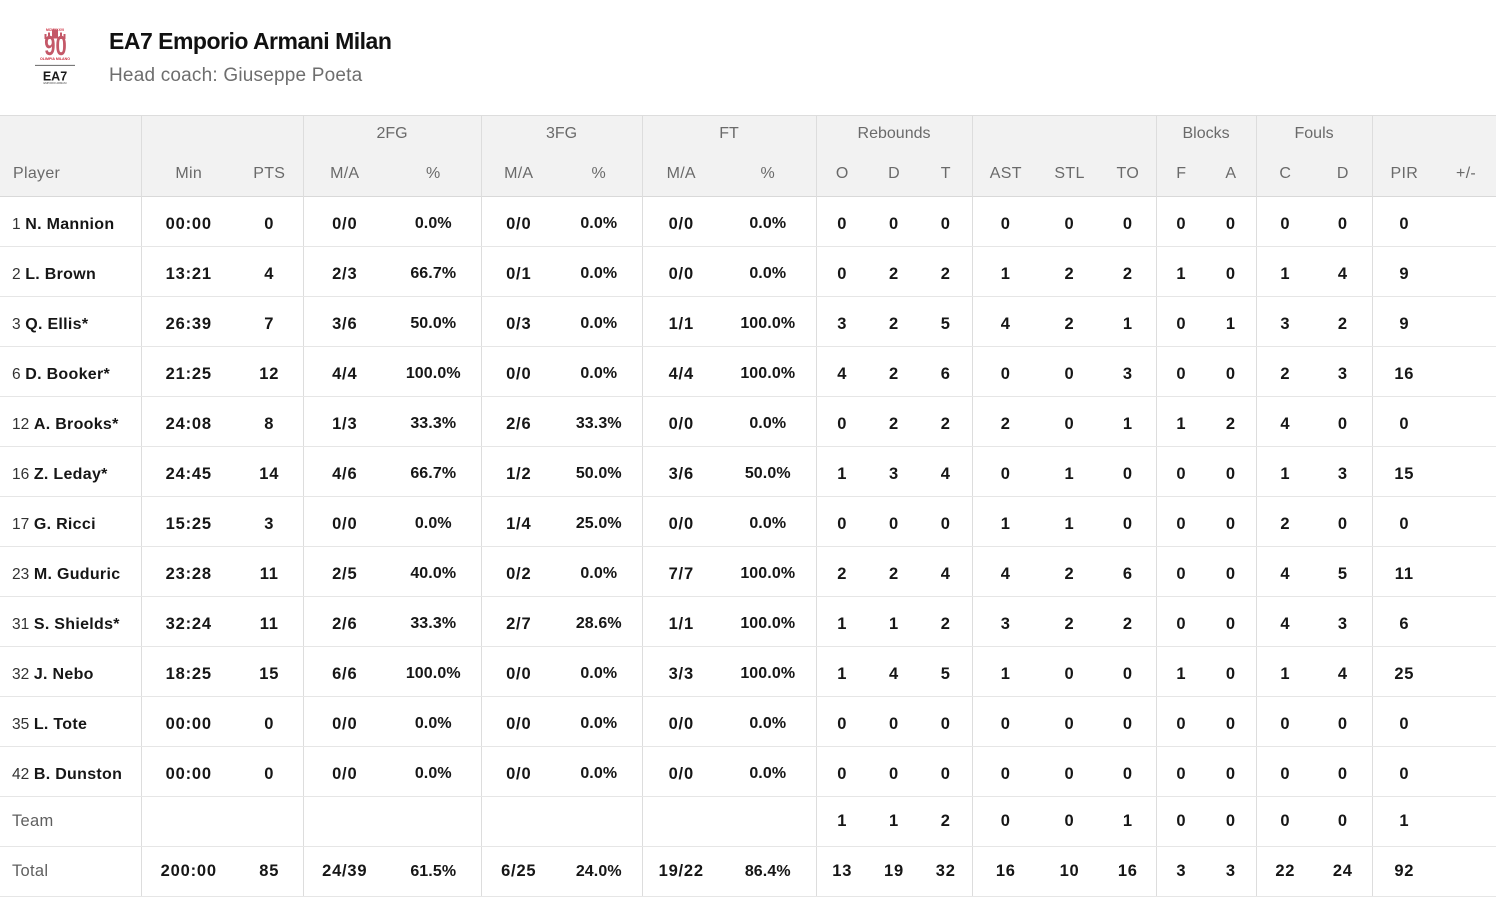 The width and height of the screenshot is (1496, 897). What do you see at coordinates (55, 46) in the screenshot?
I see `svg-text: 90` at bounding box center [55, 46].